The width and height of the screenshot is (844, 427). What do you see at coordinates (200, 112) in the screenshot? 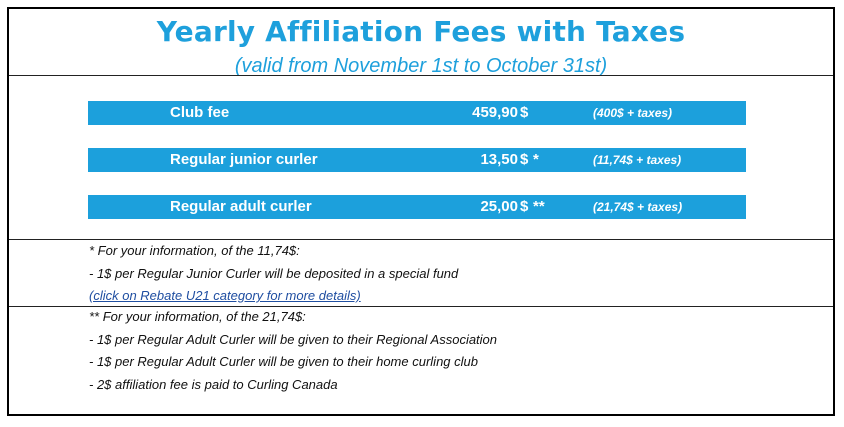
I see `fee-name: Club fee` at bounding box center [200, 112].